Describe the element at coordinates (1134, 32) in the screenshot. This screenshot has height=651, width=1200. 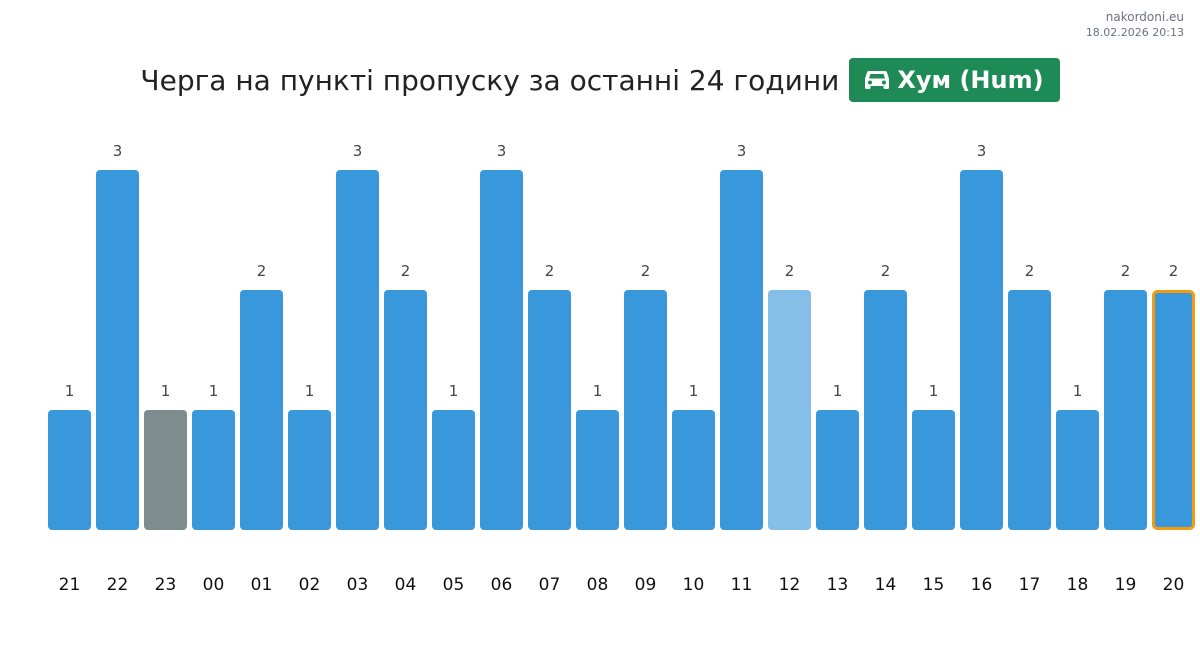
I see `timestamp: 18.02.2026 20:13` at that location.